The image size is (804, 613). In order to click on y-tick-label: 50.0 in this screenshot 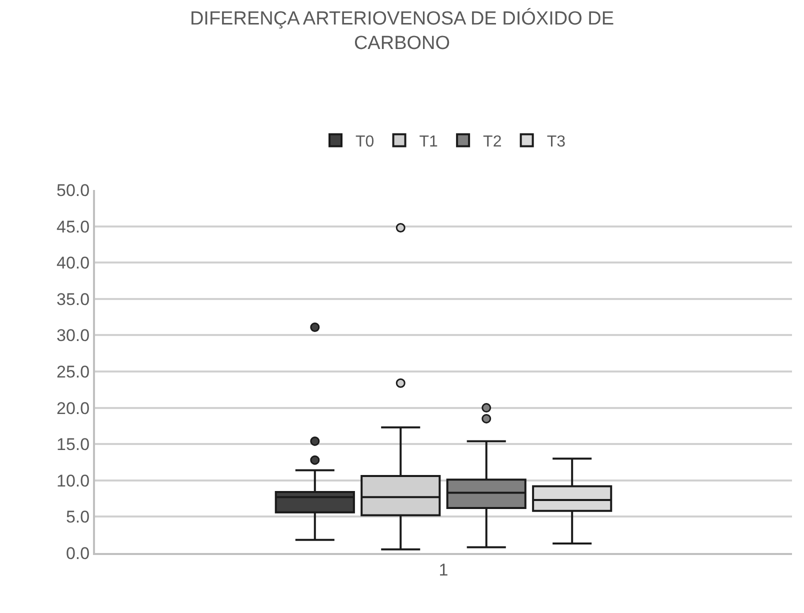, I will do `click(73, 190)`.